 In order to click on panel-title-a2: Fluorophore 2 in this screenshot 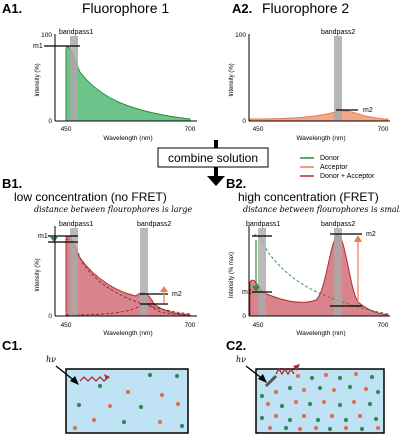, I will do `click(305, 8)`.